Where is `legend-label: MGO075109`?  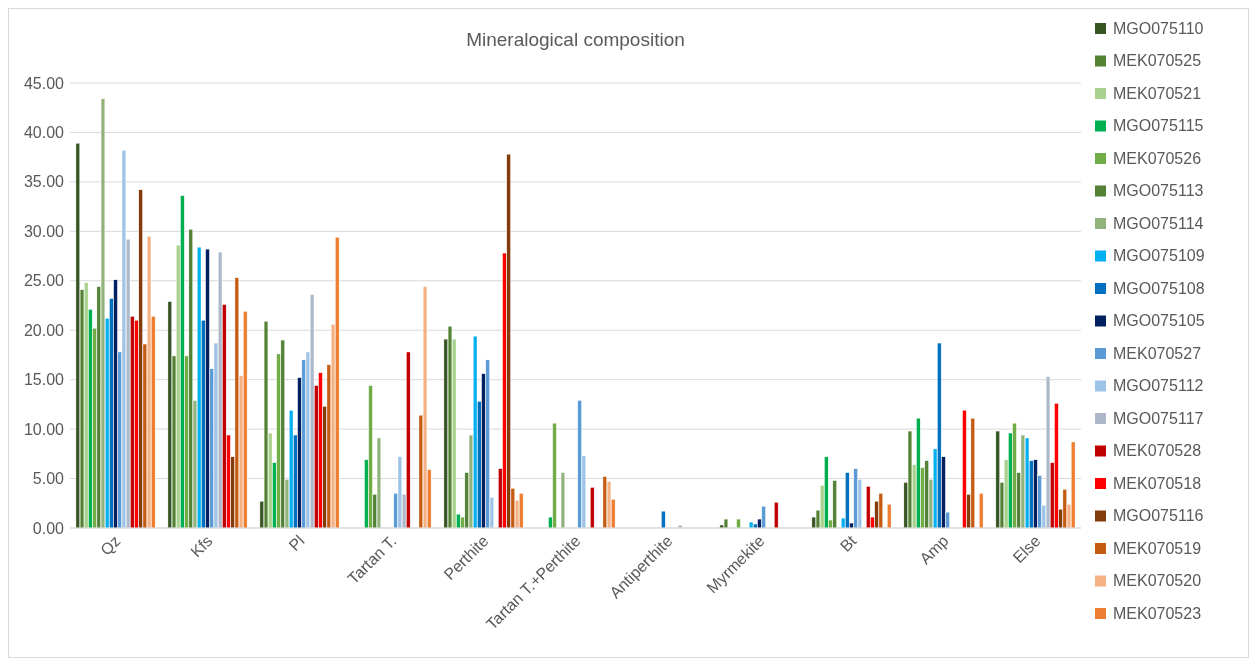 legend-label: MGO075109 is located at coordinates (1159, 256).